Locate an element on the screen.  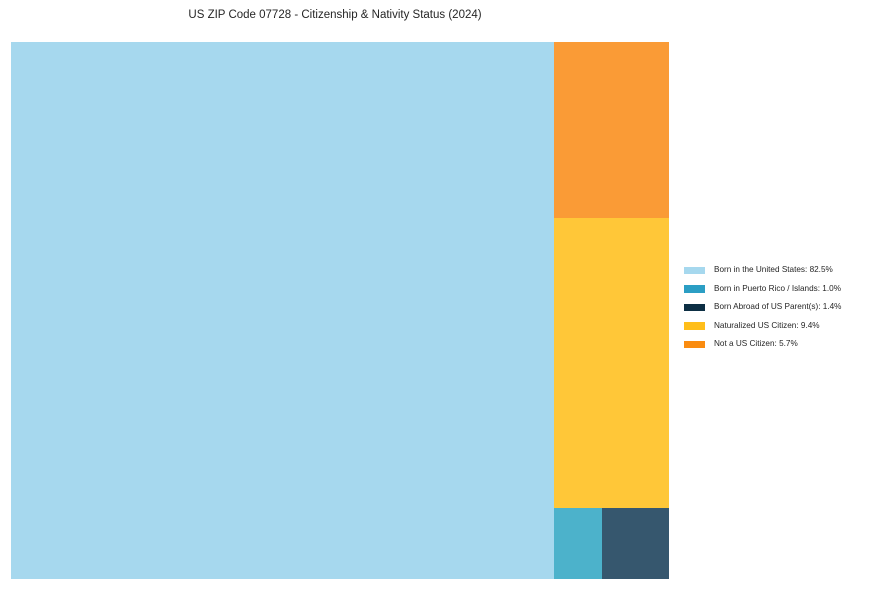
legend-item: Naturalized US Citizen: 9.4% is located at coordinates (784, 328).